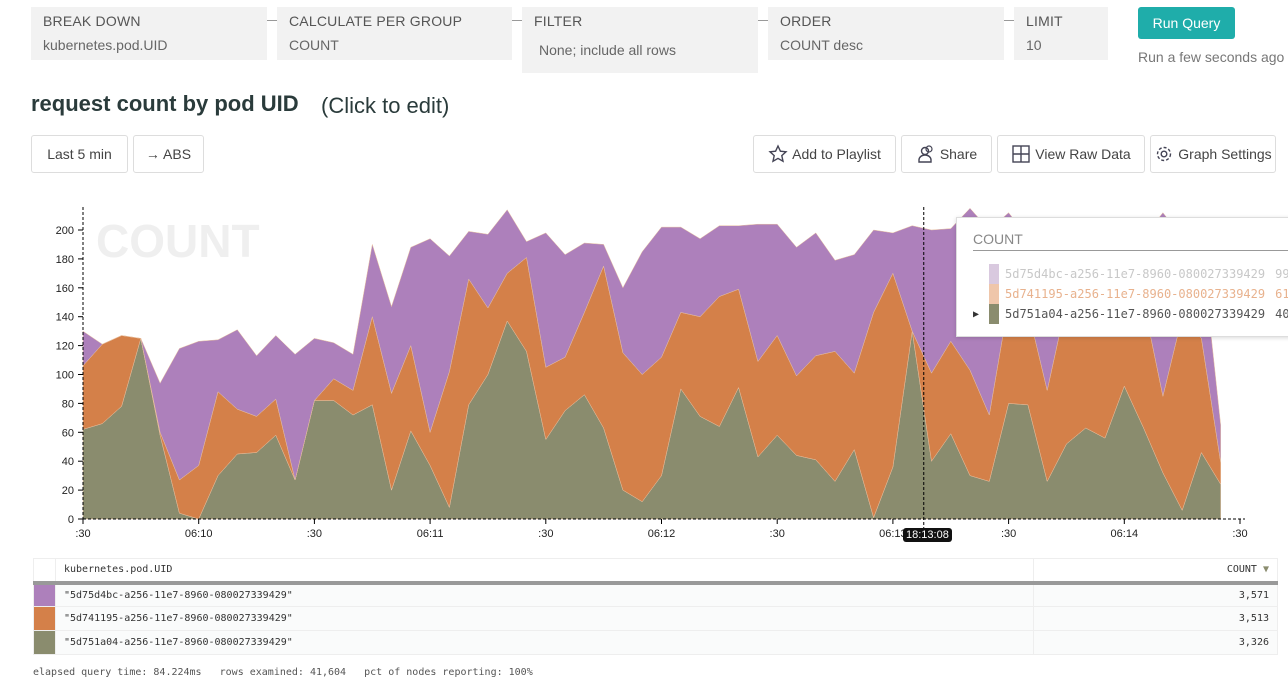 The image size is (1288, 696). What do you see at coordinates (640, 40) in the screenshot?
I see `filter-clause: FILTER None; include all rows` at bounding box center [640, 40].